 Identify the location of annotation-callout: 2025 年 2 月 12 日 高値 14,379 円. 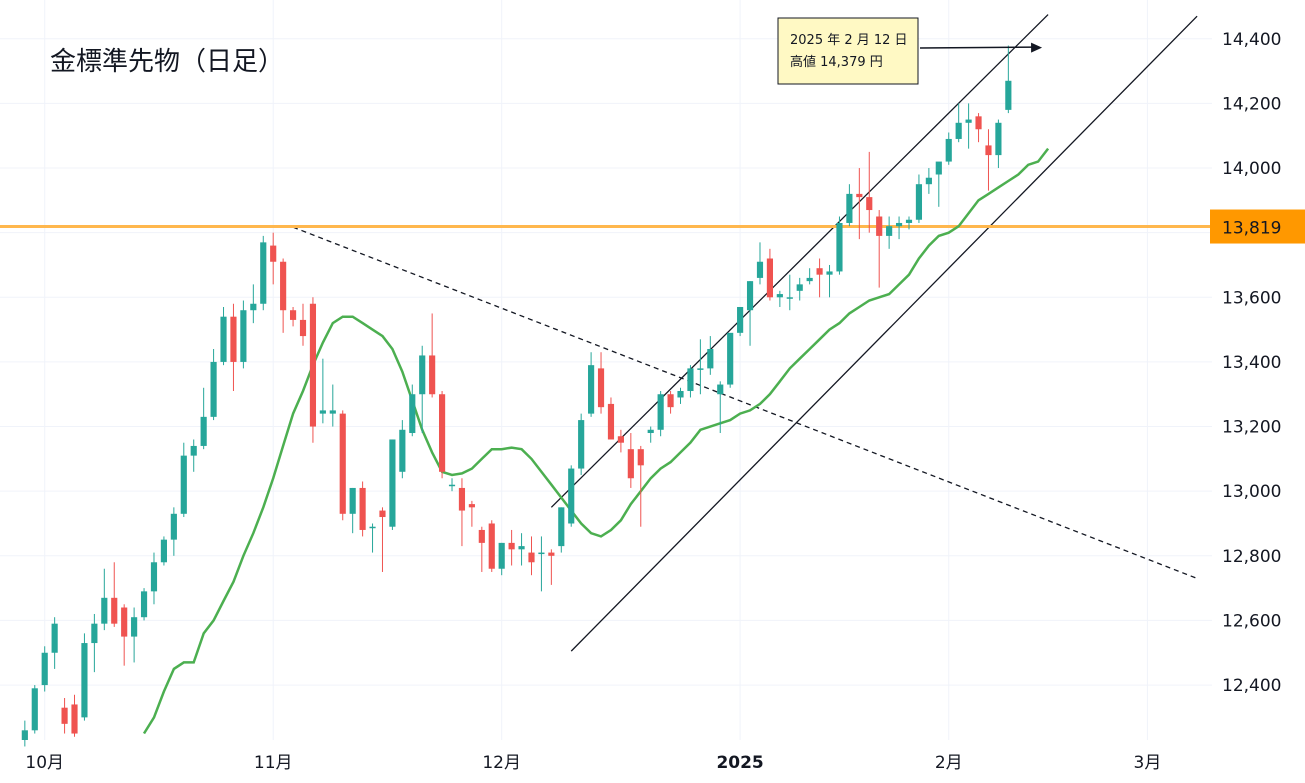
(910, 51).